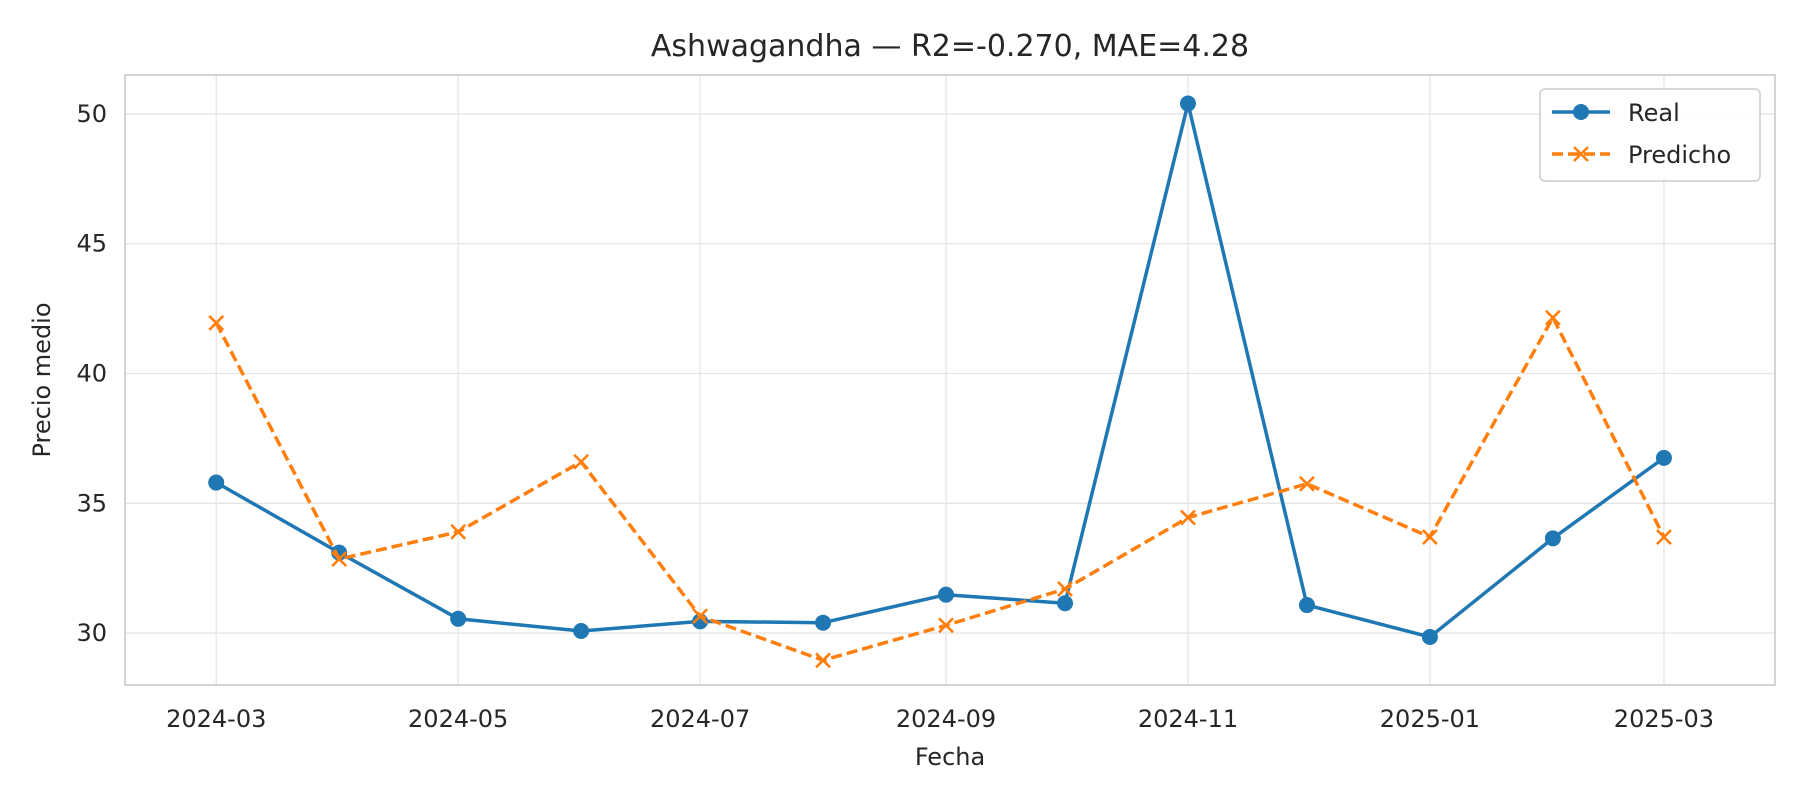 The image size is (1800, 800). Describe the element at coordinates (1430, 719) in the screenshot. I see `x-tick-label: 2025-01` at that location.